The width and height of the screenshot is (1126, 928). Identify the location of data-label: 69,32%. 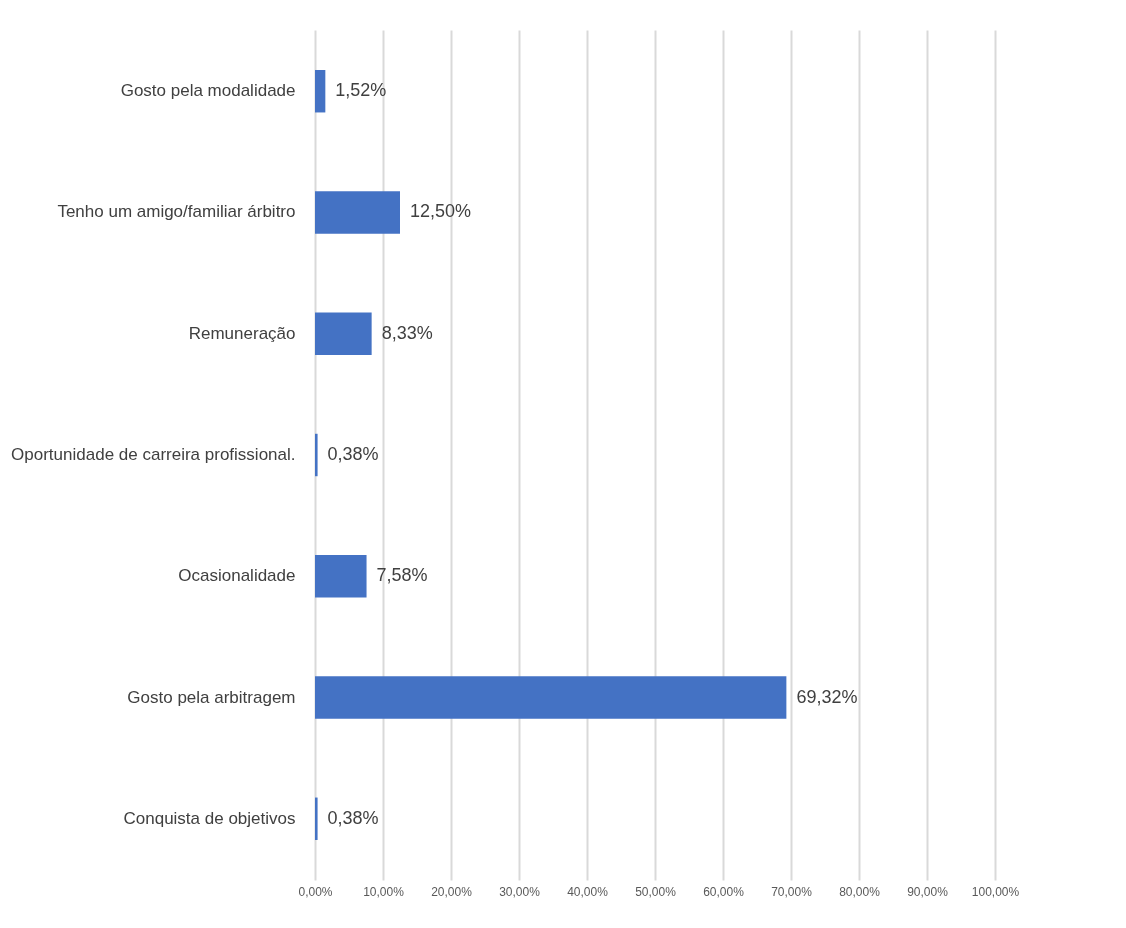
(827, 696).